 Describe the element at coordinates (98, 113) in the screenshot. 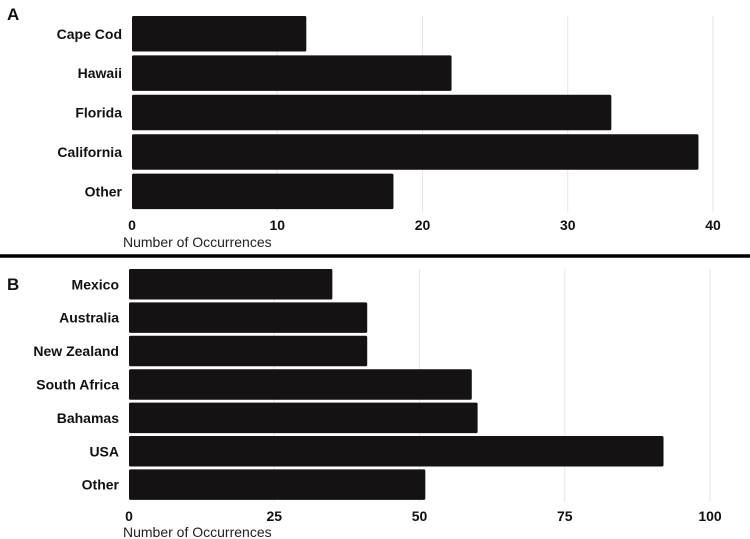

I see `category-label-a-2: Florida` at that location.